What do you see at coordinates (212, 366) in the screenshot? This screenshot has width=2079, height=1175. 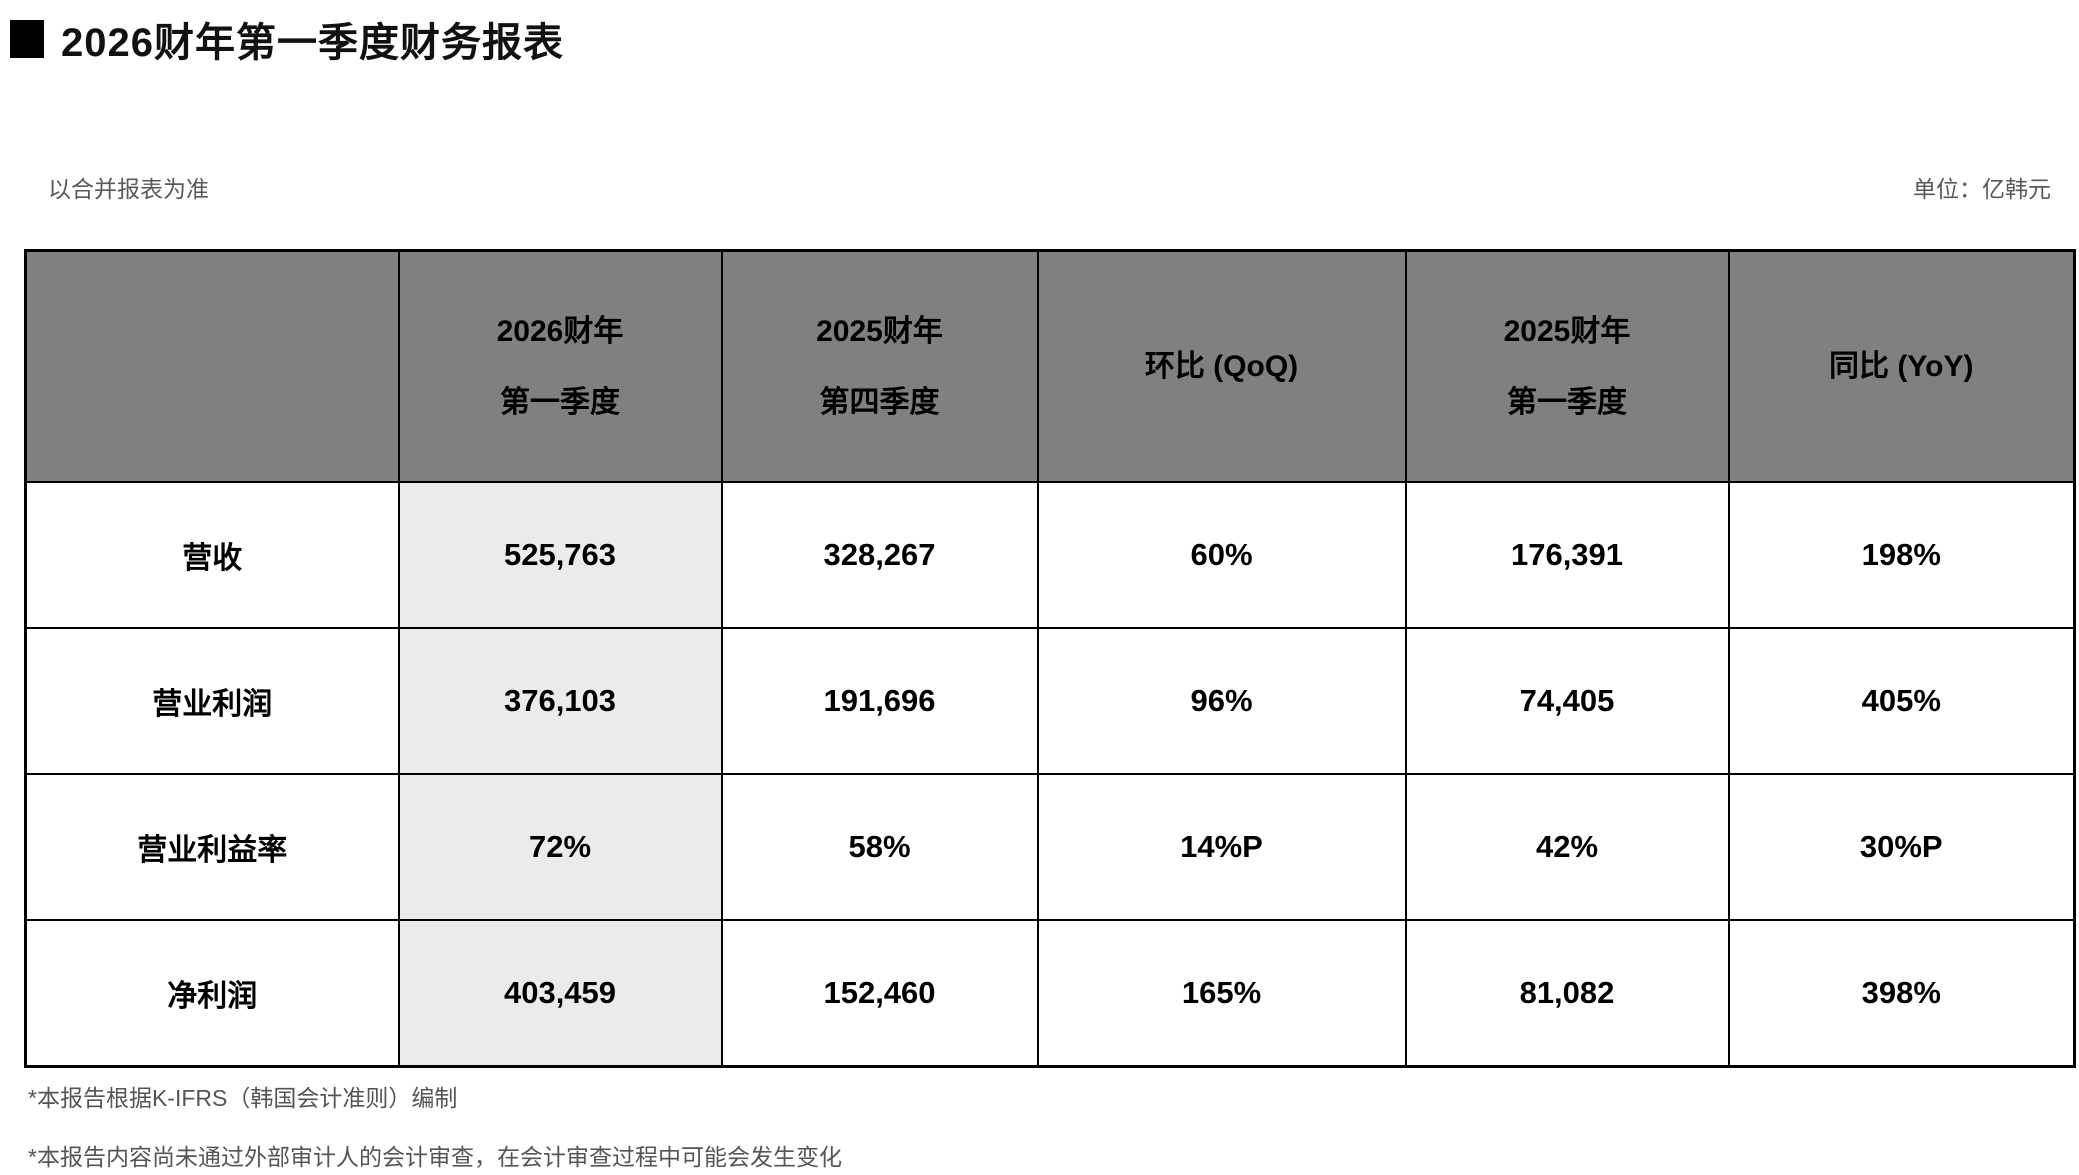 I see `header-blank-cell` at bounding box center [212, 366].